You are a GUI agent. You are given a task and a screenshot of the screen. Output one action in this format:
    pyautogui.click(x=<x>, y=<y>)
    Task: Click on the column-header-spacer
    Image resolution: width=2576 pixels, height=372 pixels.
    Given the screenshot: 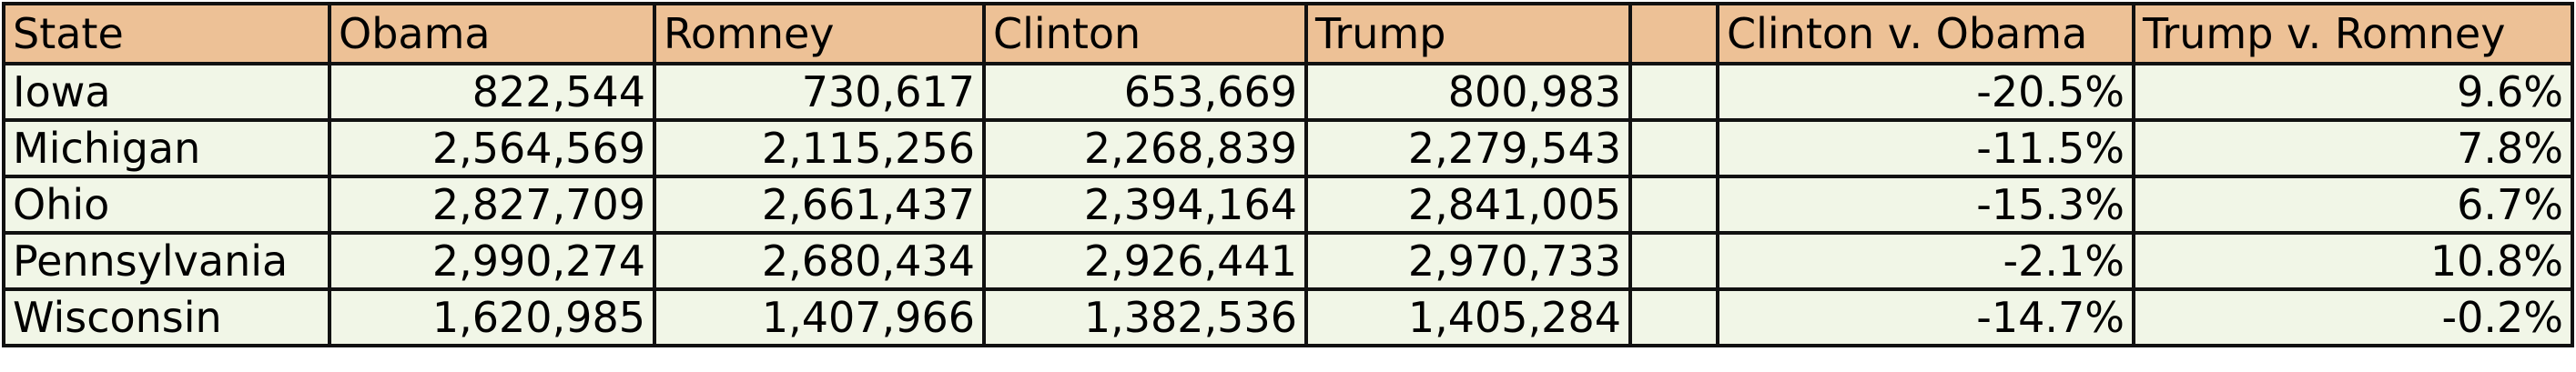 What is the action you would take?
    pyautogui.click(x=1673, y=33)
    